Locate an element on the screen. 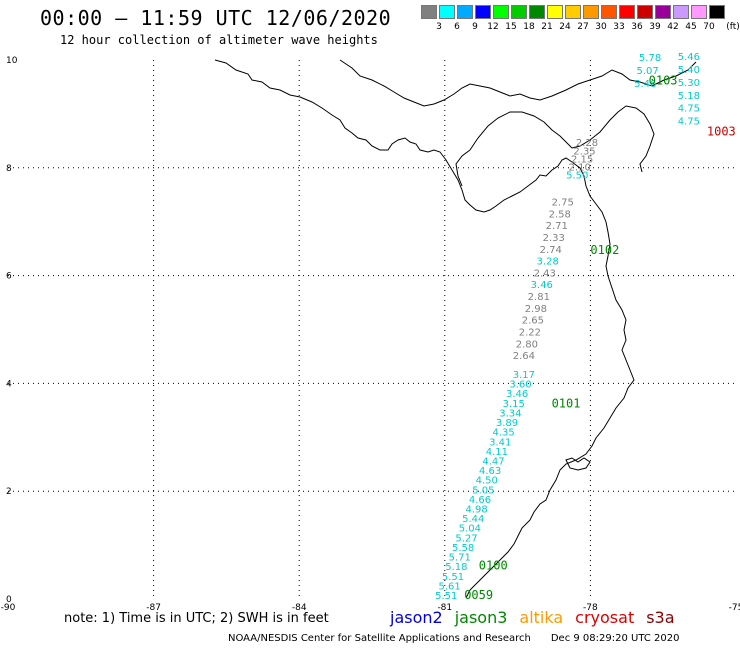  colorbar-label: 39 is located at coordinates (655, 27).